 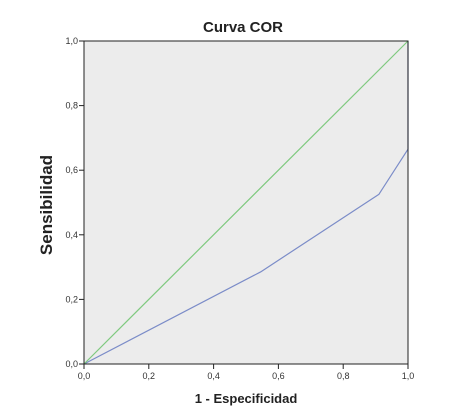 I want to click on x-tick-label: 0,2, so click(x=149, y=376).